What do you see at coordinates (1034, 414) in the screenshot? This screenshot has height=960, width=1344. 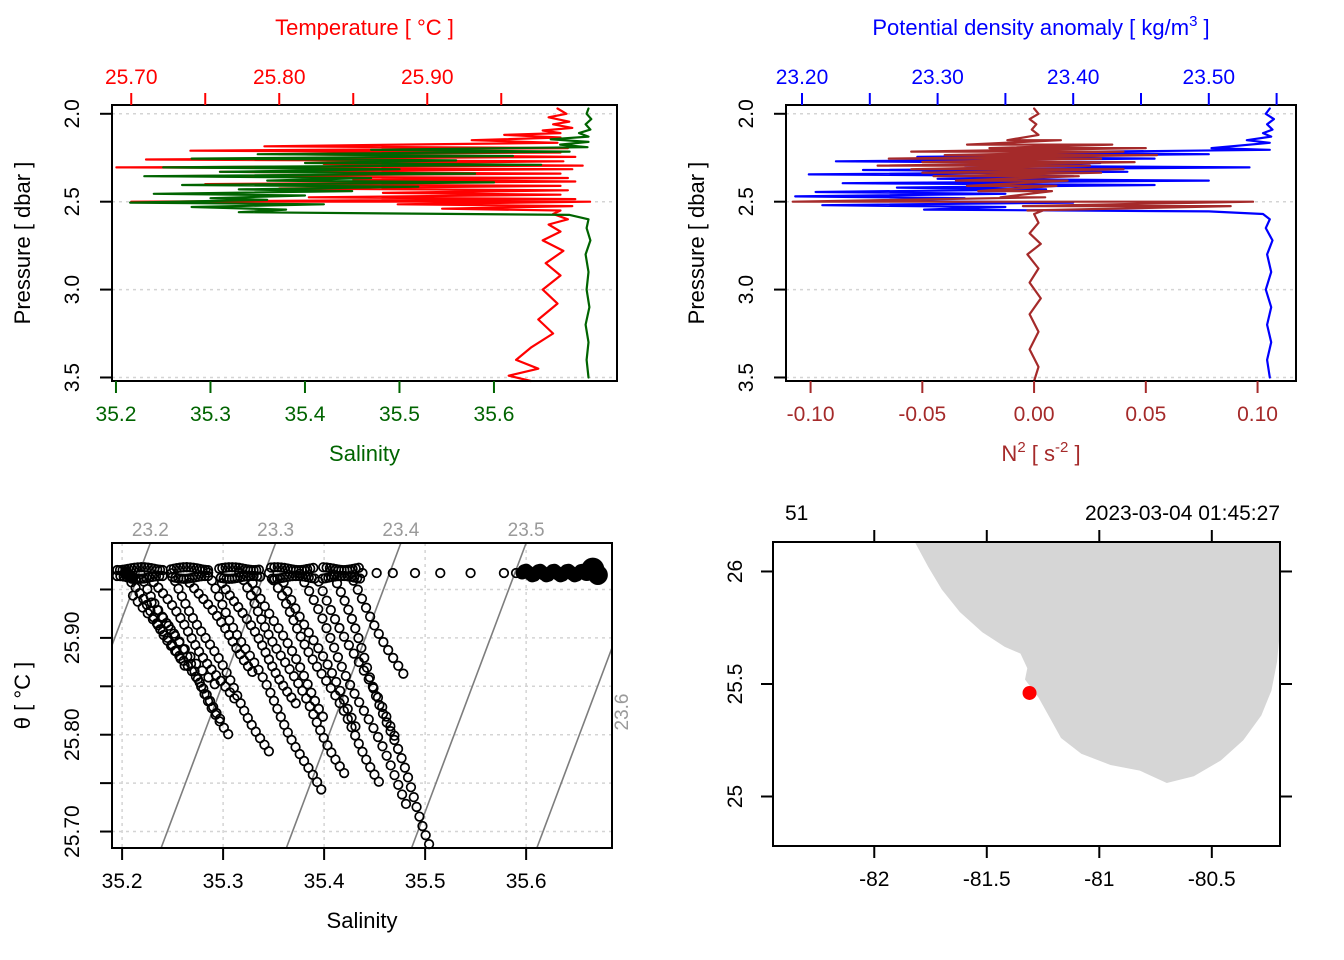 I see `tick-label-bottom: 0.00` at bounding box center [1034, 414].